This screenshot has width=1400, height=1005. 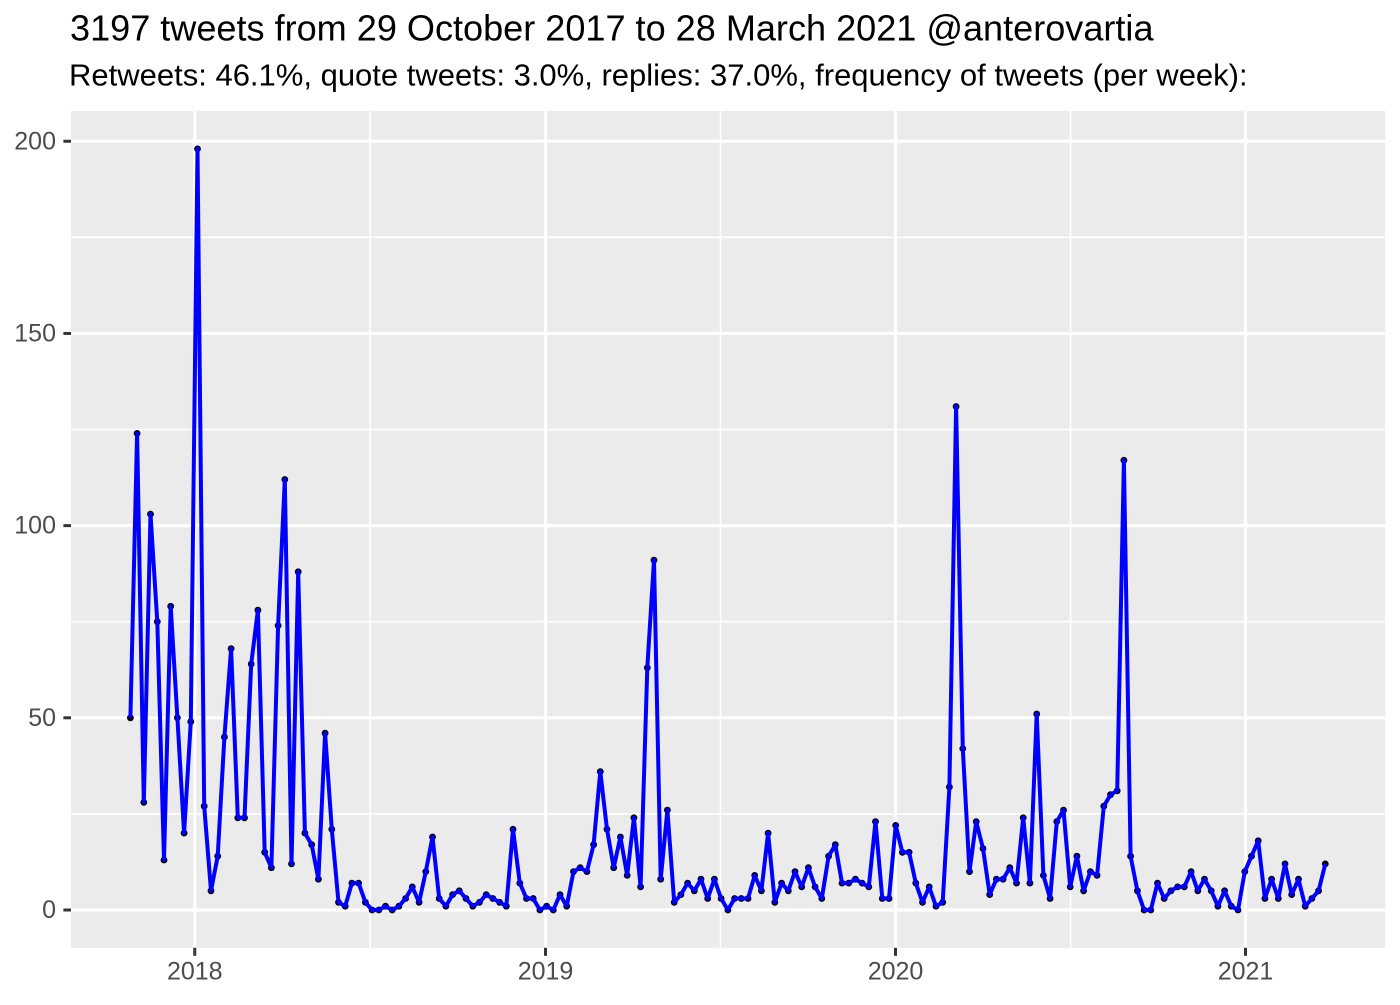 What do you see at coordinates (35, 333) in the screenshot?
I see `svg-text: 150` at bounding box center [35, 333].